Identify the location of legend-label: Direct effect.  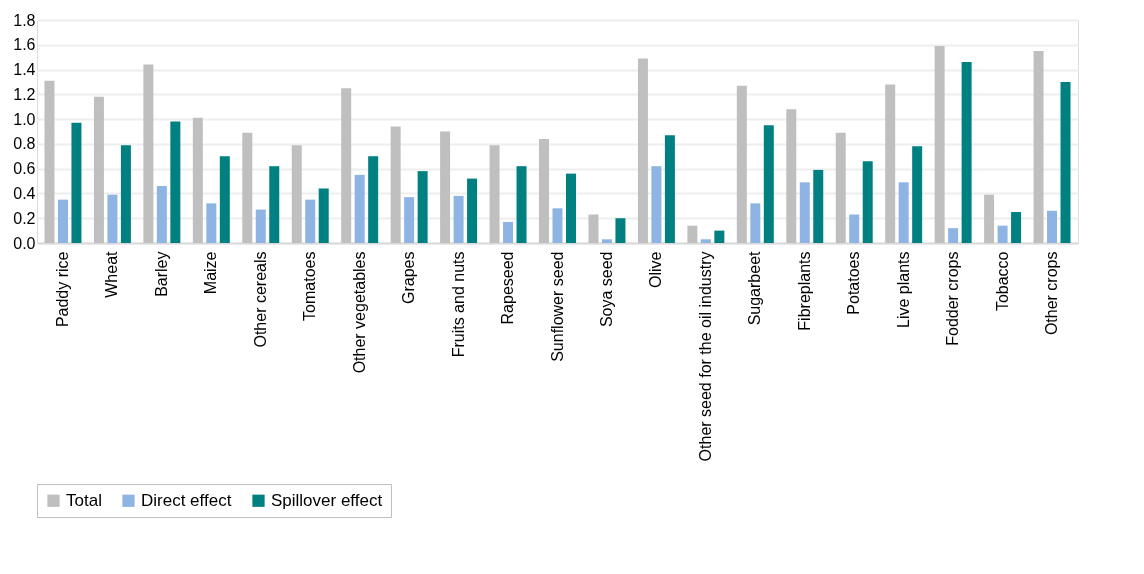
(186, 500).